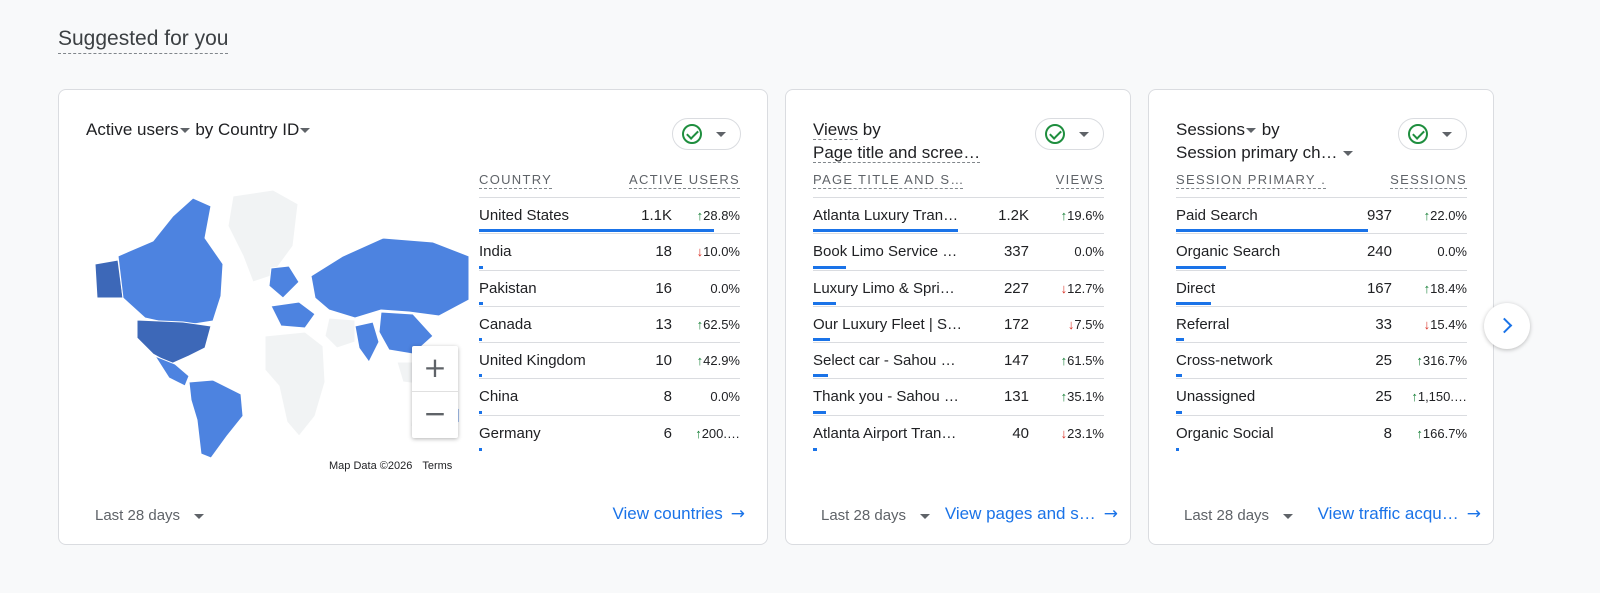 This screenshot has width=1600, height=593. What do you see at coordinates (1216, 129) in the screenshot?
I see `metric-selector: Sessions` at bounding box center [1216, 129].